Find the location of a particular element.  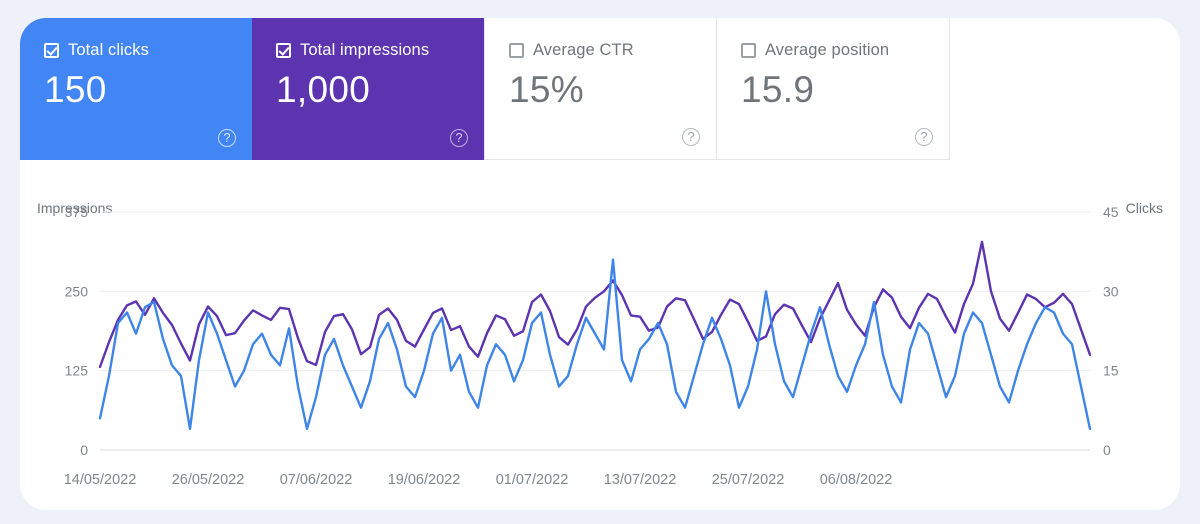

metric-label-average-position: Average position is located at coordinates (827, 49).